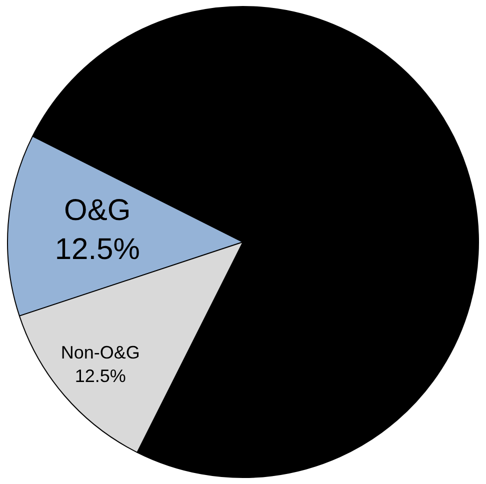 The height and width of the screenshot is (484, 486). What do you see at coordinates (97, 211) in the screenshot?
I see `slice-label: O&G` at bounding box center [97, 211].